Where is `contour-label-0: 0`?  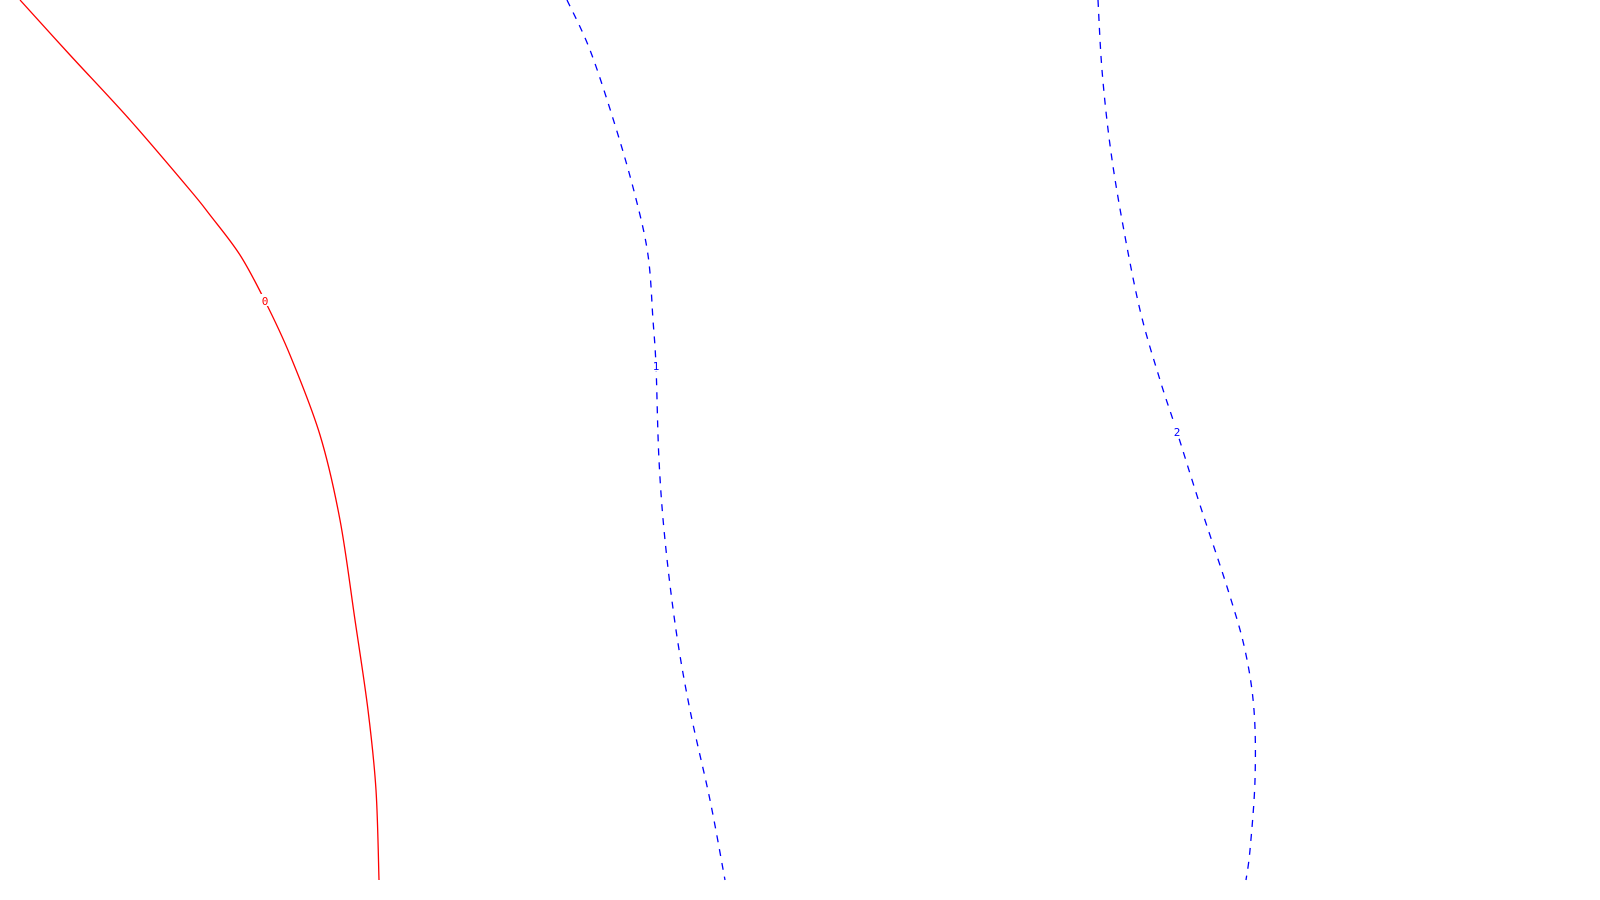
contour-label-0: 0 is located at coordinates (265, 301).